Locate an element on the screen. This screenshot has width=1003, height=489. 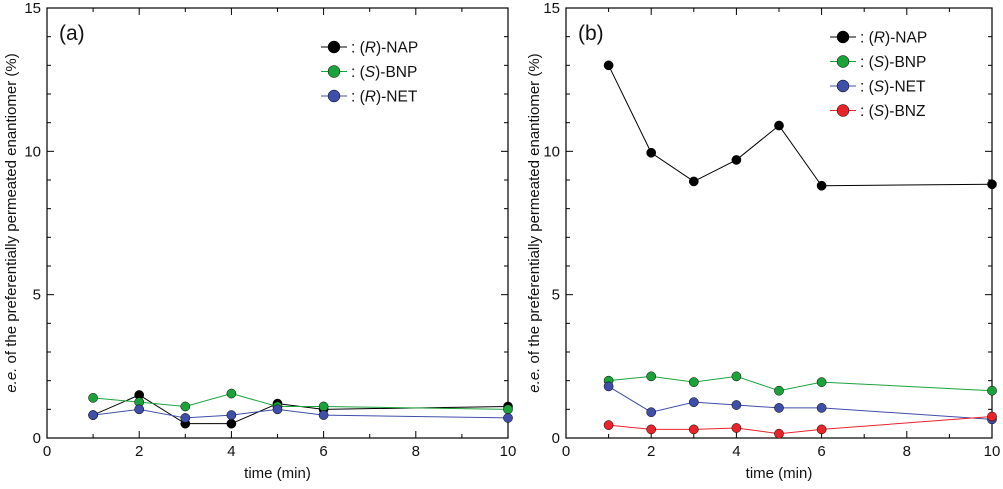
legend-entry: : (S)-BNZ is located at coordinates (892, 111).